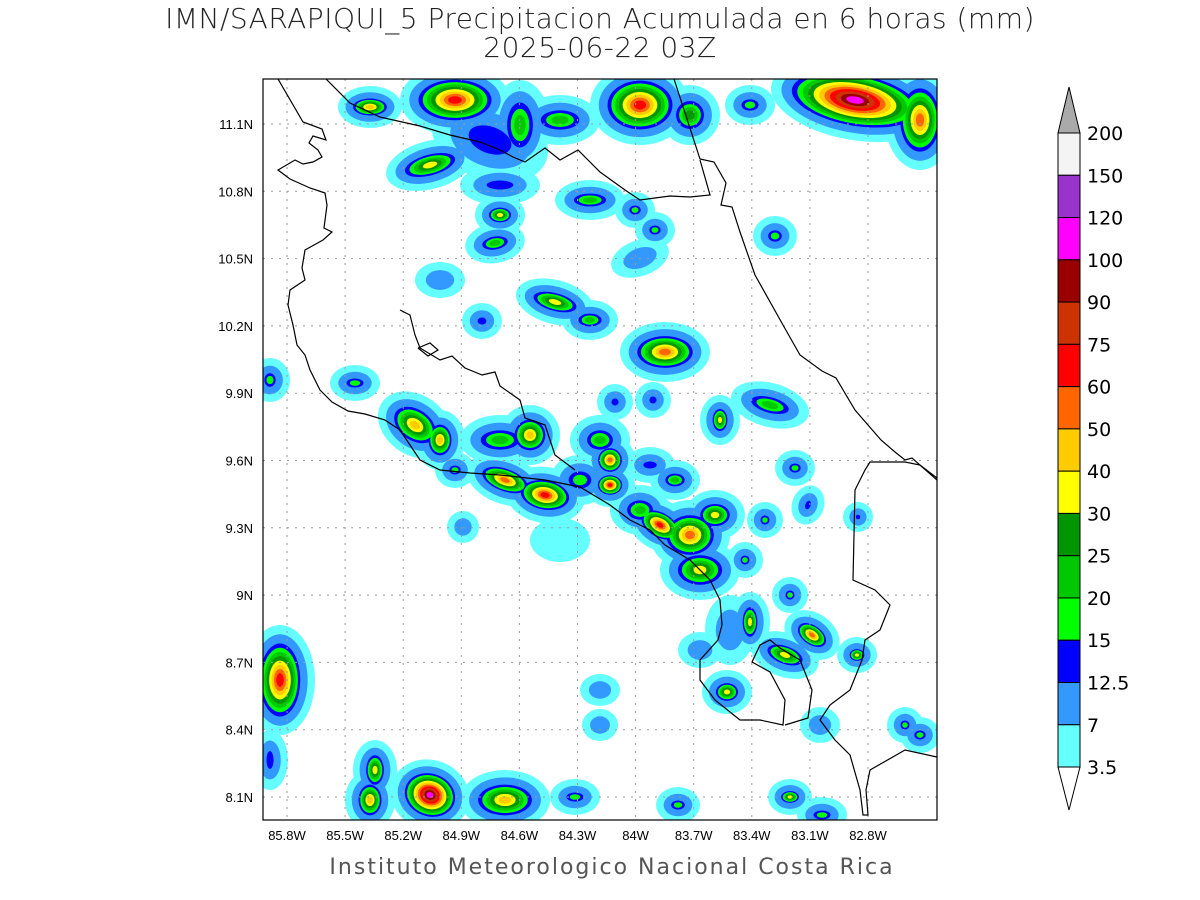  Describe the element at coordinates (1099, 641) in the screenshot. I see `colorbar-label: 15` at that location.